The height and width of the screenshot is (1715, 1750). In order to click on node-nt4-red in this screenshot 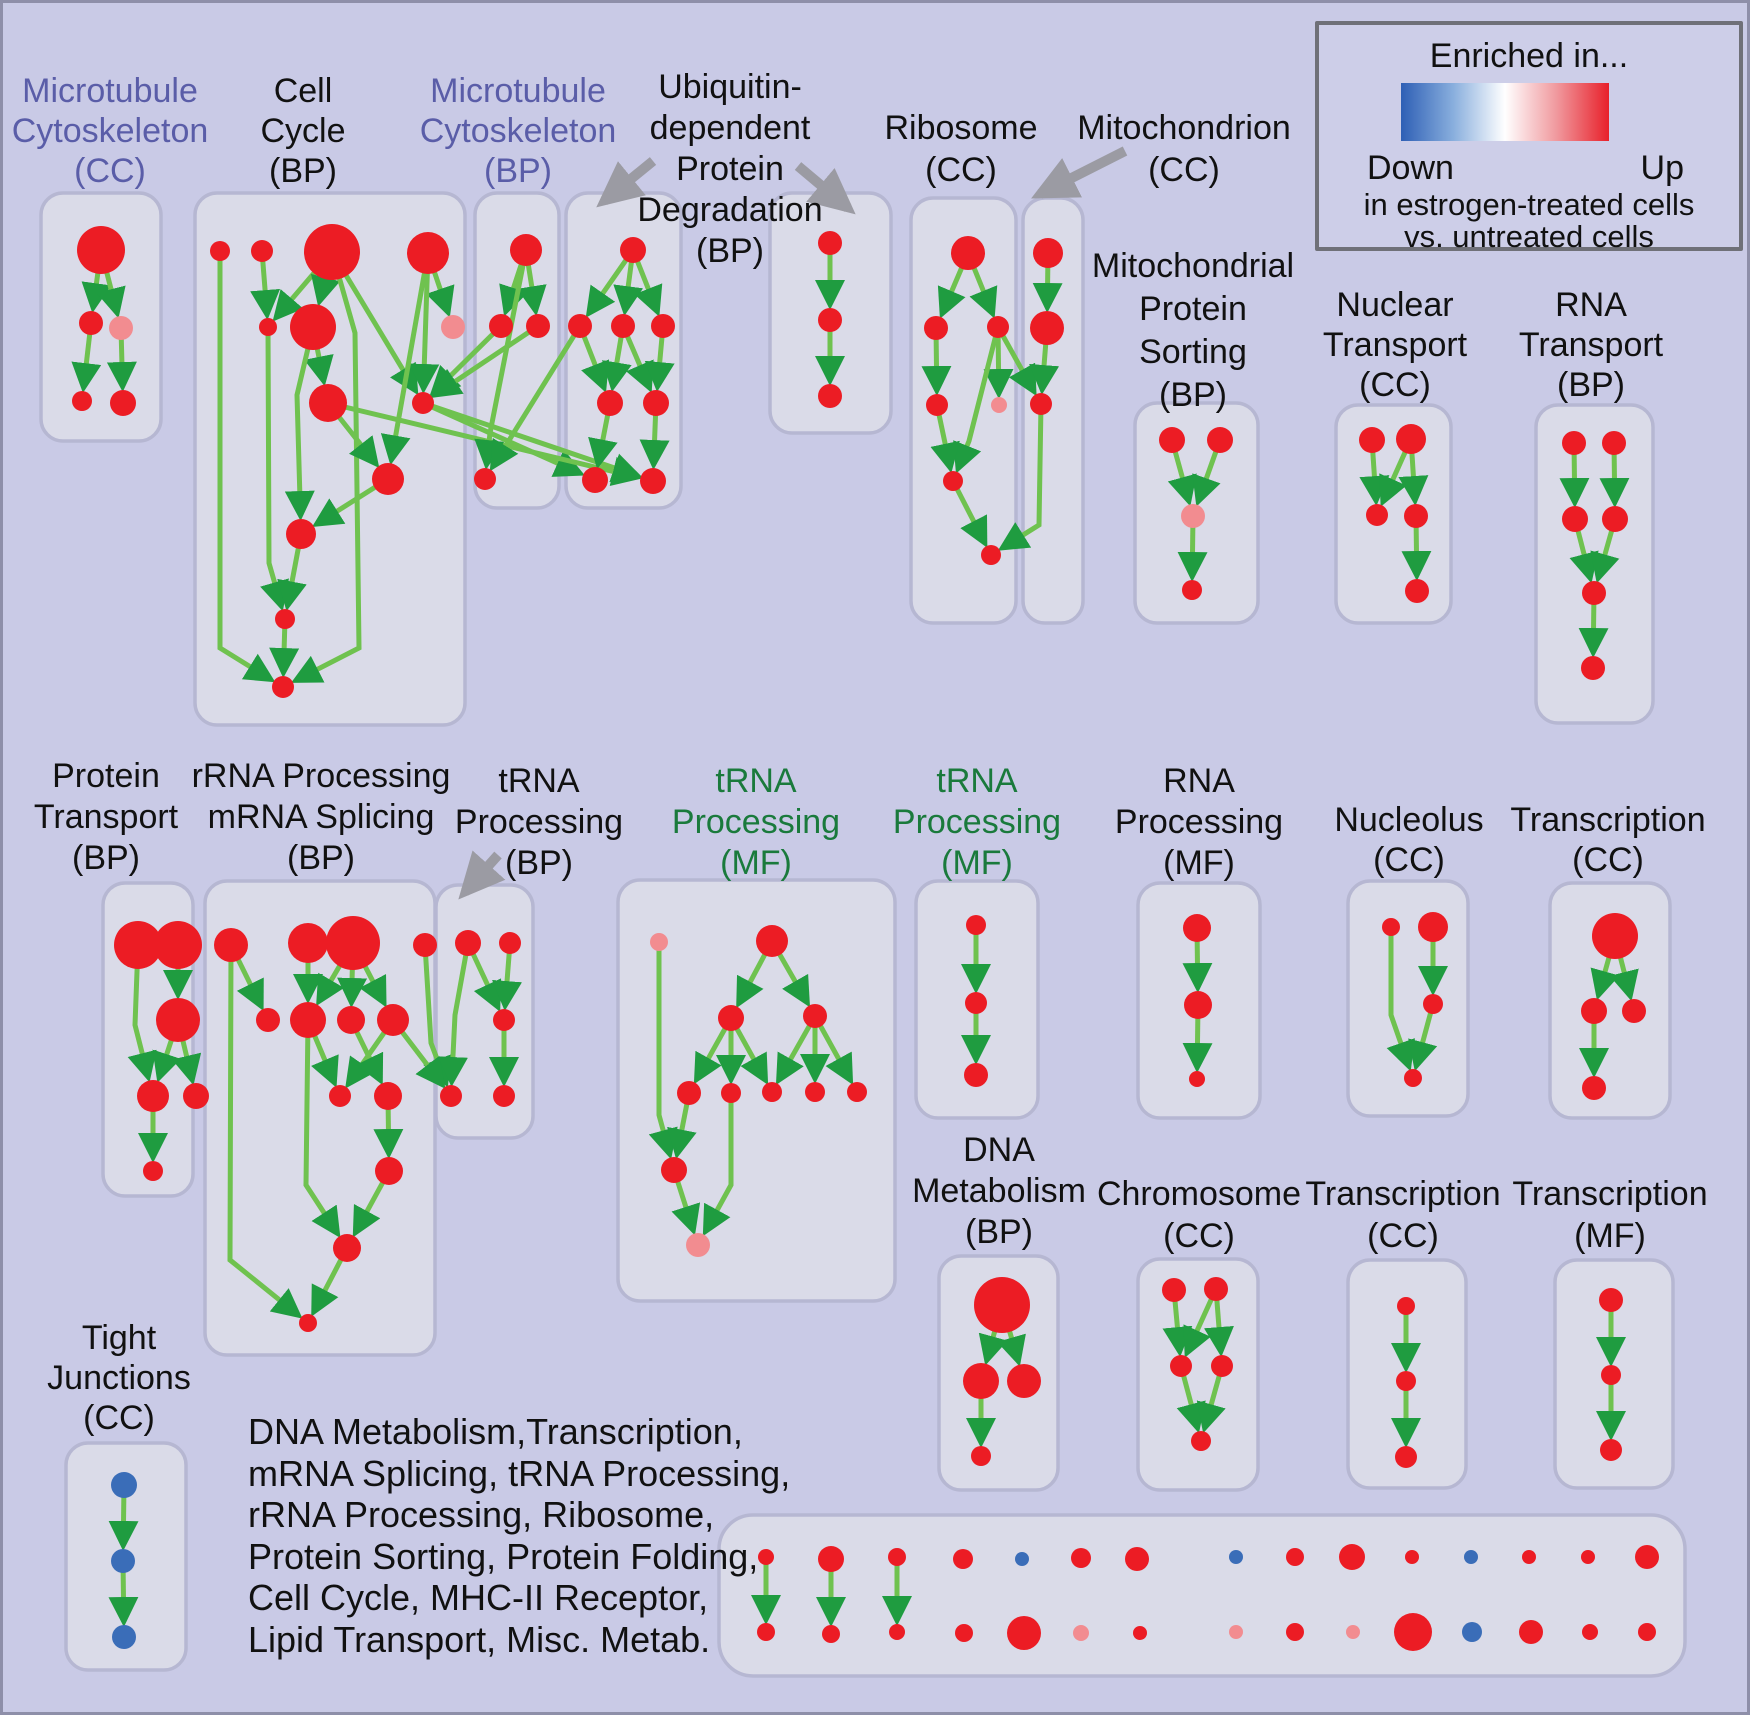, I will do `click(1416, 516)`.